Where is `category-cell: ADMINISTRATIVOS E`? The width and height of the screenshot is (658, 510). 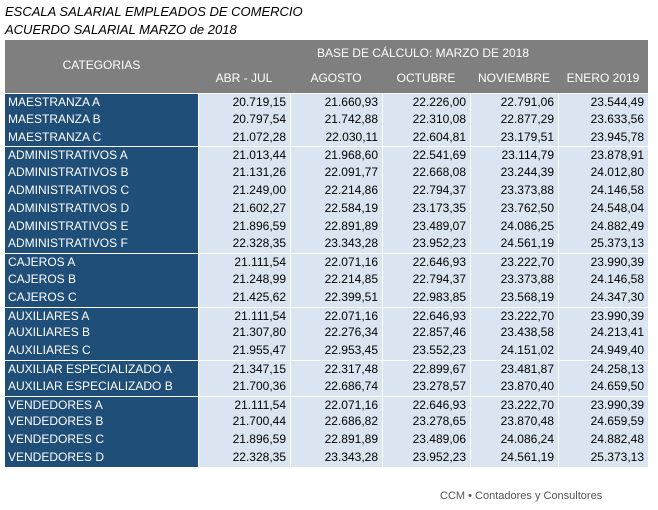
category-cell: ADMINISTRATIVOS E is located at coordinates (101, 226).